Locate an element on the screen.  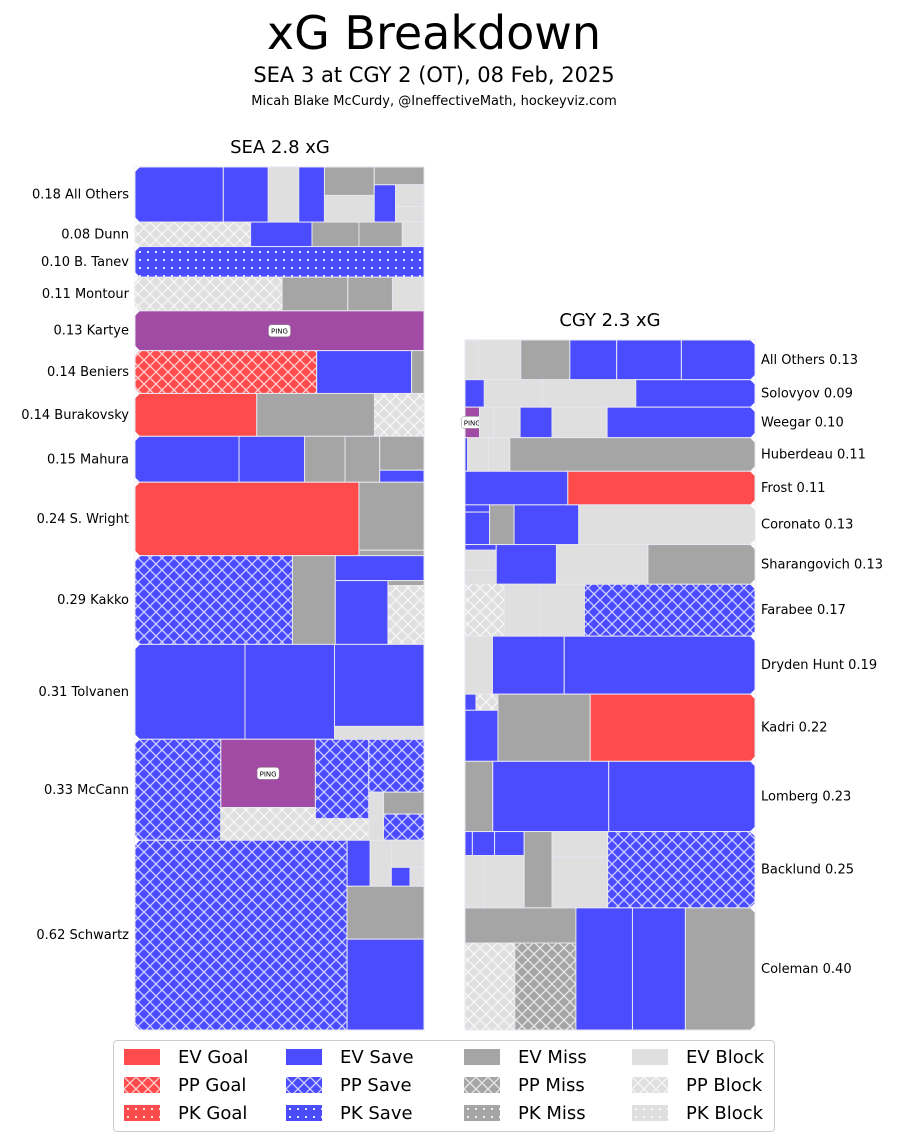
legend-item-pk-block: PK Block is located at coordinates (697, 1113).